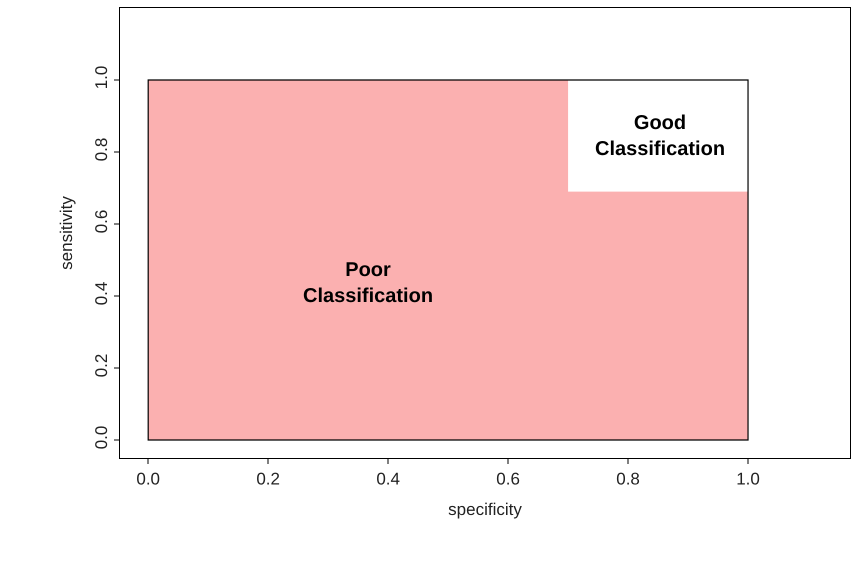  Describe the element at coordinates (102, 222) in the screenshot. I see `y-tick-label: 0.6` at that location.